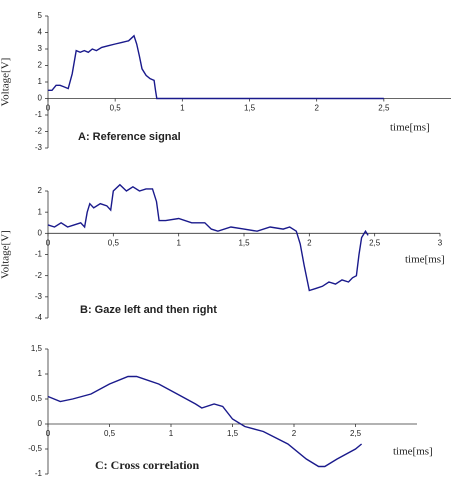 This screenshot has height=504, width=474. Describe the element at coordinates (440, 242) in the screenshot. I see `x-tick-label: 3` at that location.